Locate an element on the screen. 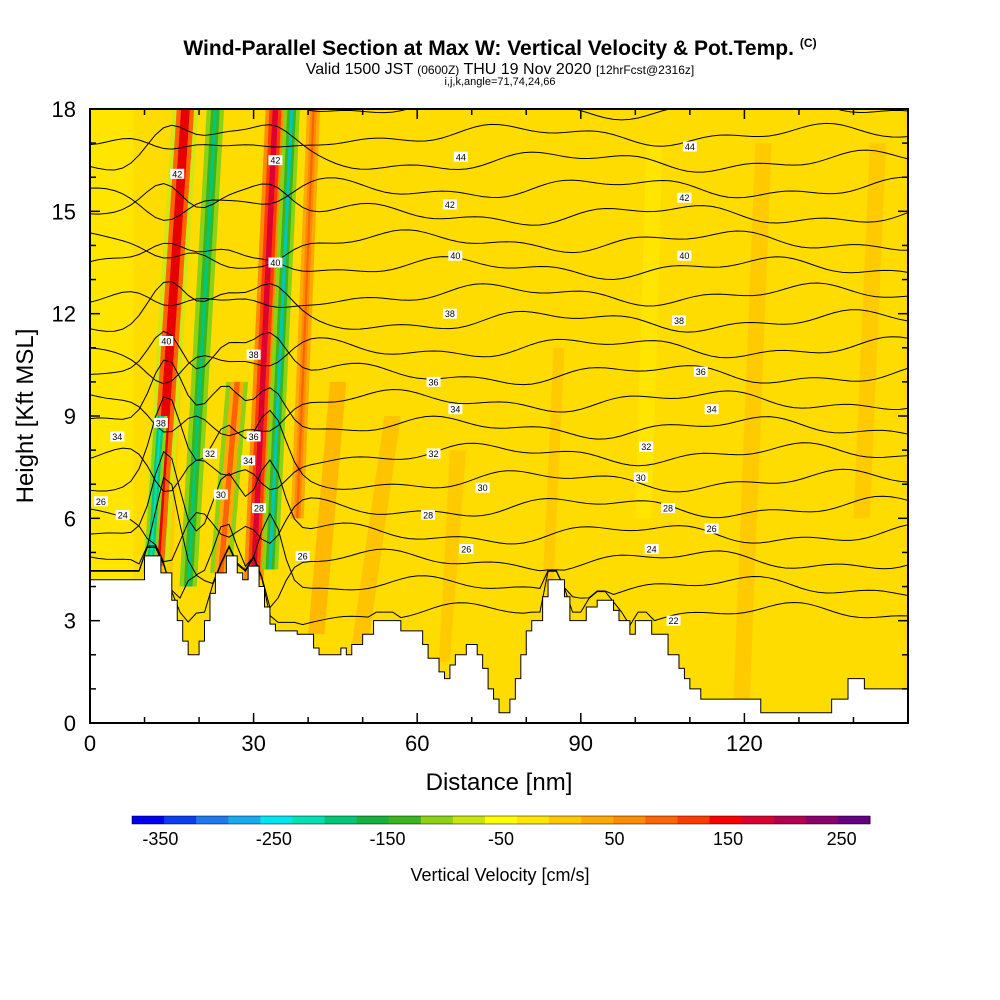  x-axis-label: Distance [nm] is located at coordinates (499, 782).